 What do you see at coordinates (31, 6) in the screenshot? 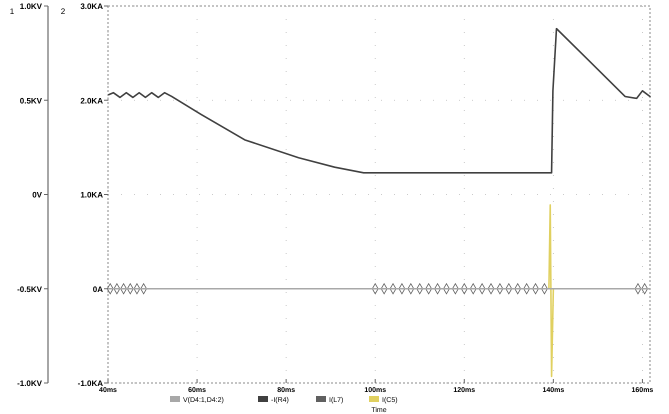
I see `y-tick-label: 1.0KV` at bounding box center [31, 6].